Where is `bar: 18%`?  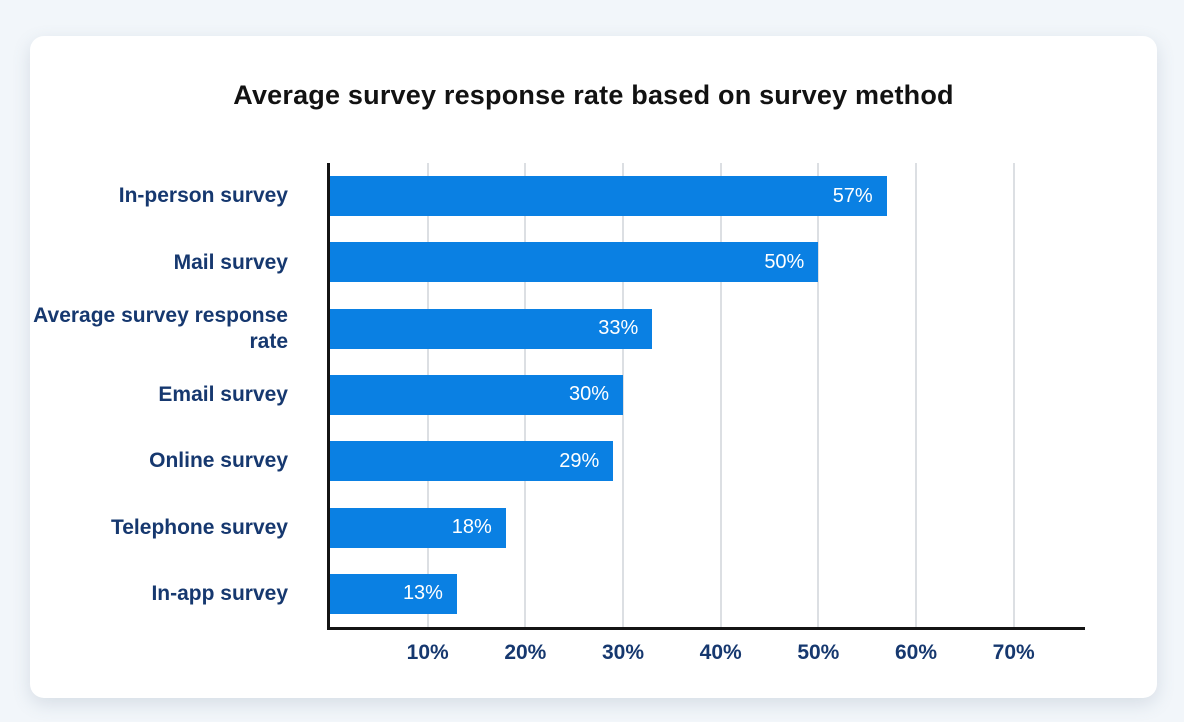 bar: 18% is located at coordinates (418, 527).